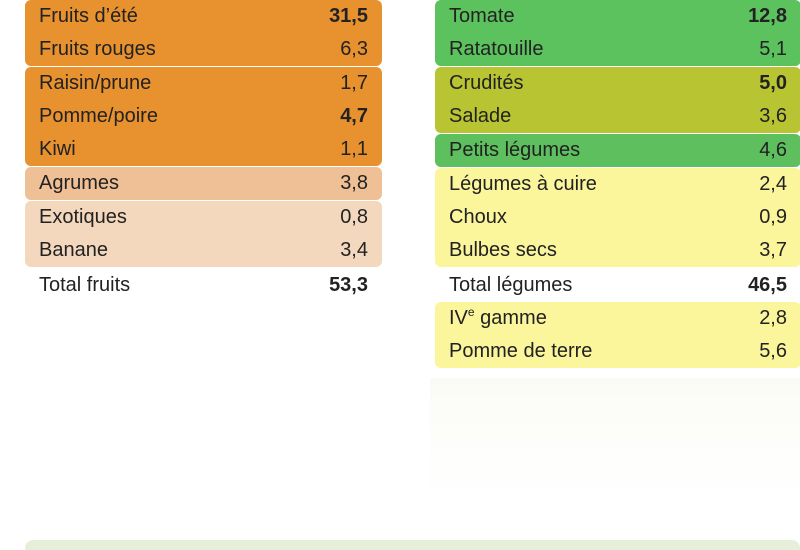 The image size is (800, 550). What do you see at coordinates (521, 351) in the screenshot?
I see `row-label: Pomme de terre` at bounding box center [521, 351].